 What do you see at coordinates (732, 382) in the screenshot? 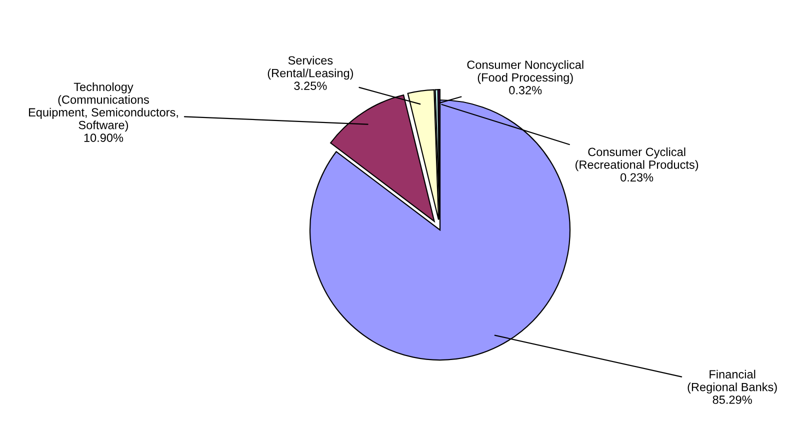
I see `slice-label: Financial (Regional Banks)` at bounding box center [732, 382].